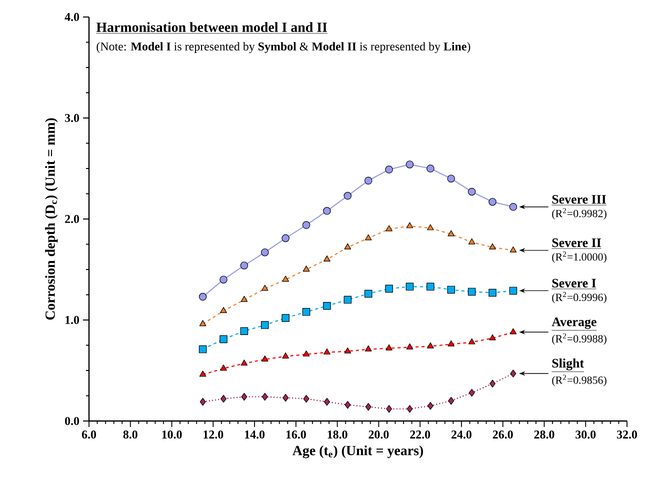  I want to click on text: Slight, so click(568, 364).